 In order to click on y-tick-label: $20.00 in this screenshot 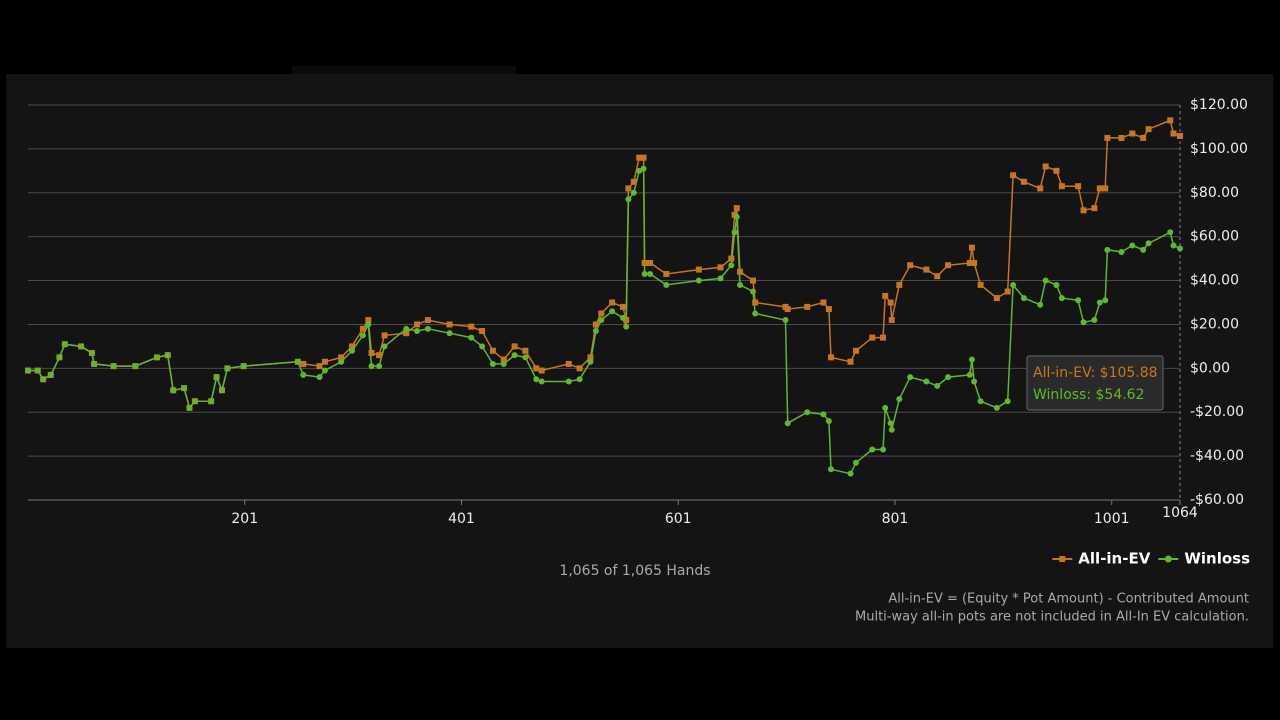, I will do `click(1214, 324)`.